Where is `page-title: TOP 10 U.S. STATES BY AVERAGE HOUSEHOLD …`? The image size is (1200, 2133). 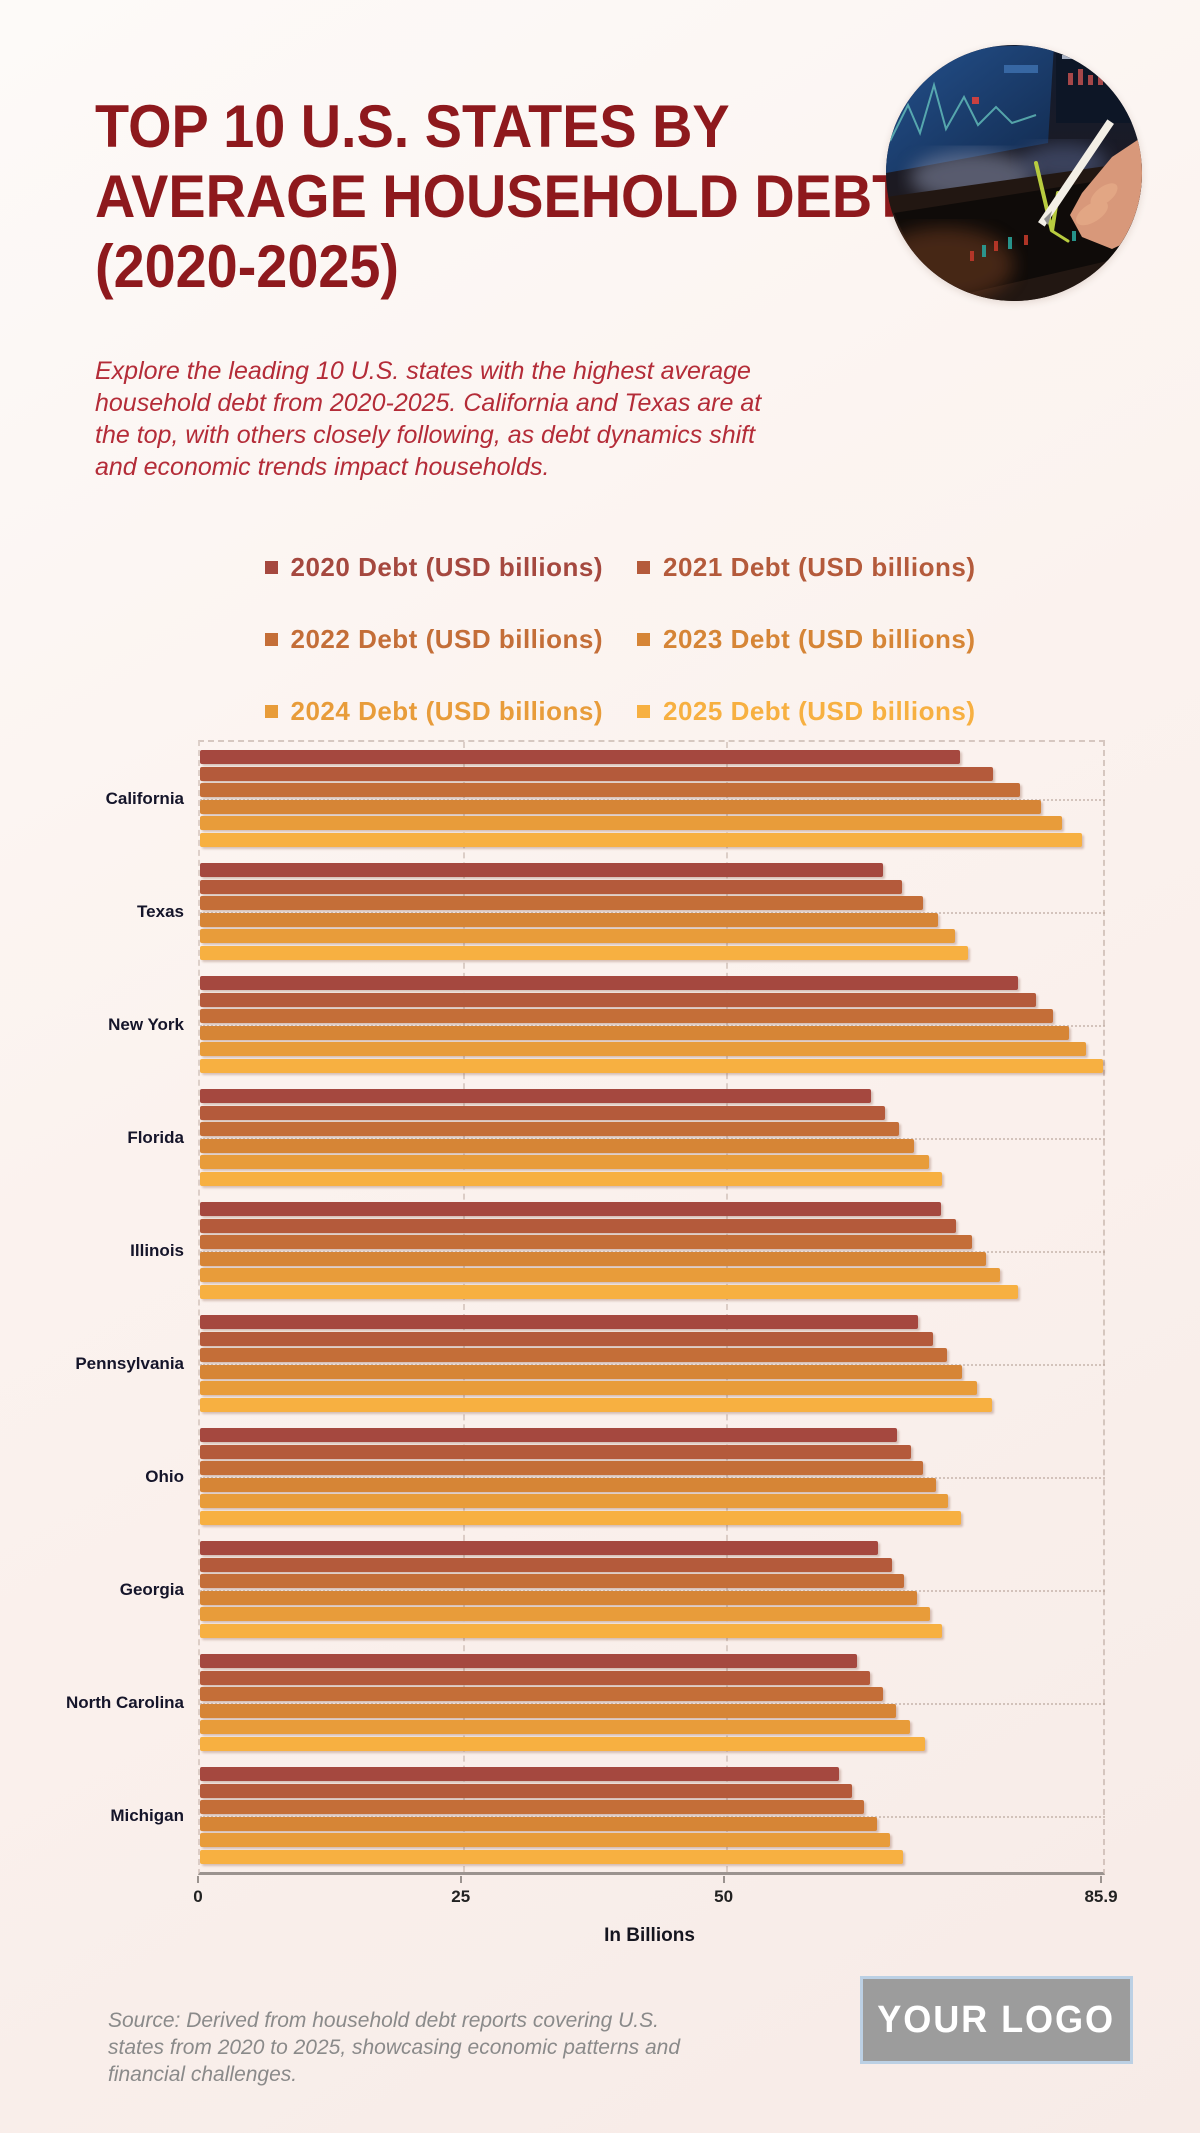 page-title: TOP 10 U.S. STATES BY AVERAGE HOUSEHOLD … is located at coordinates (501, 197).